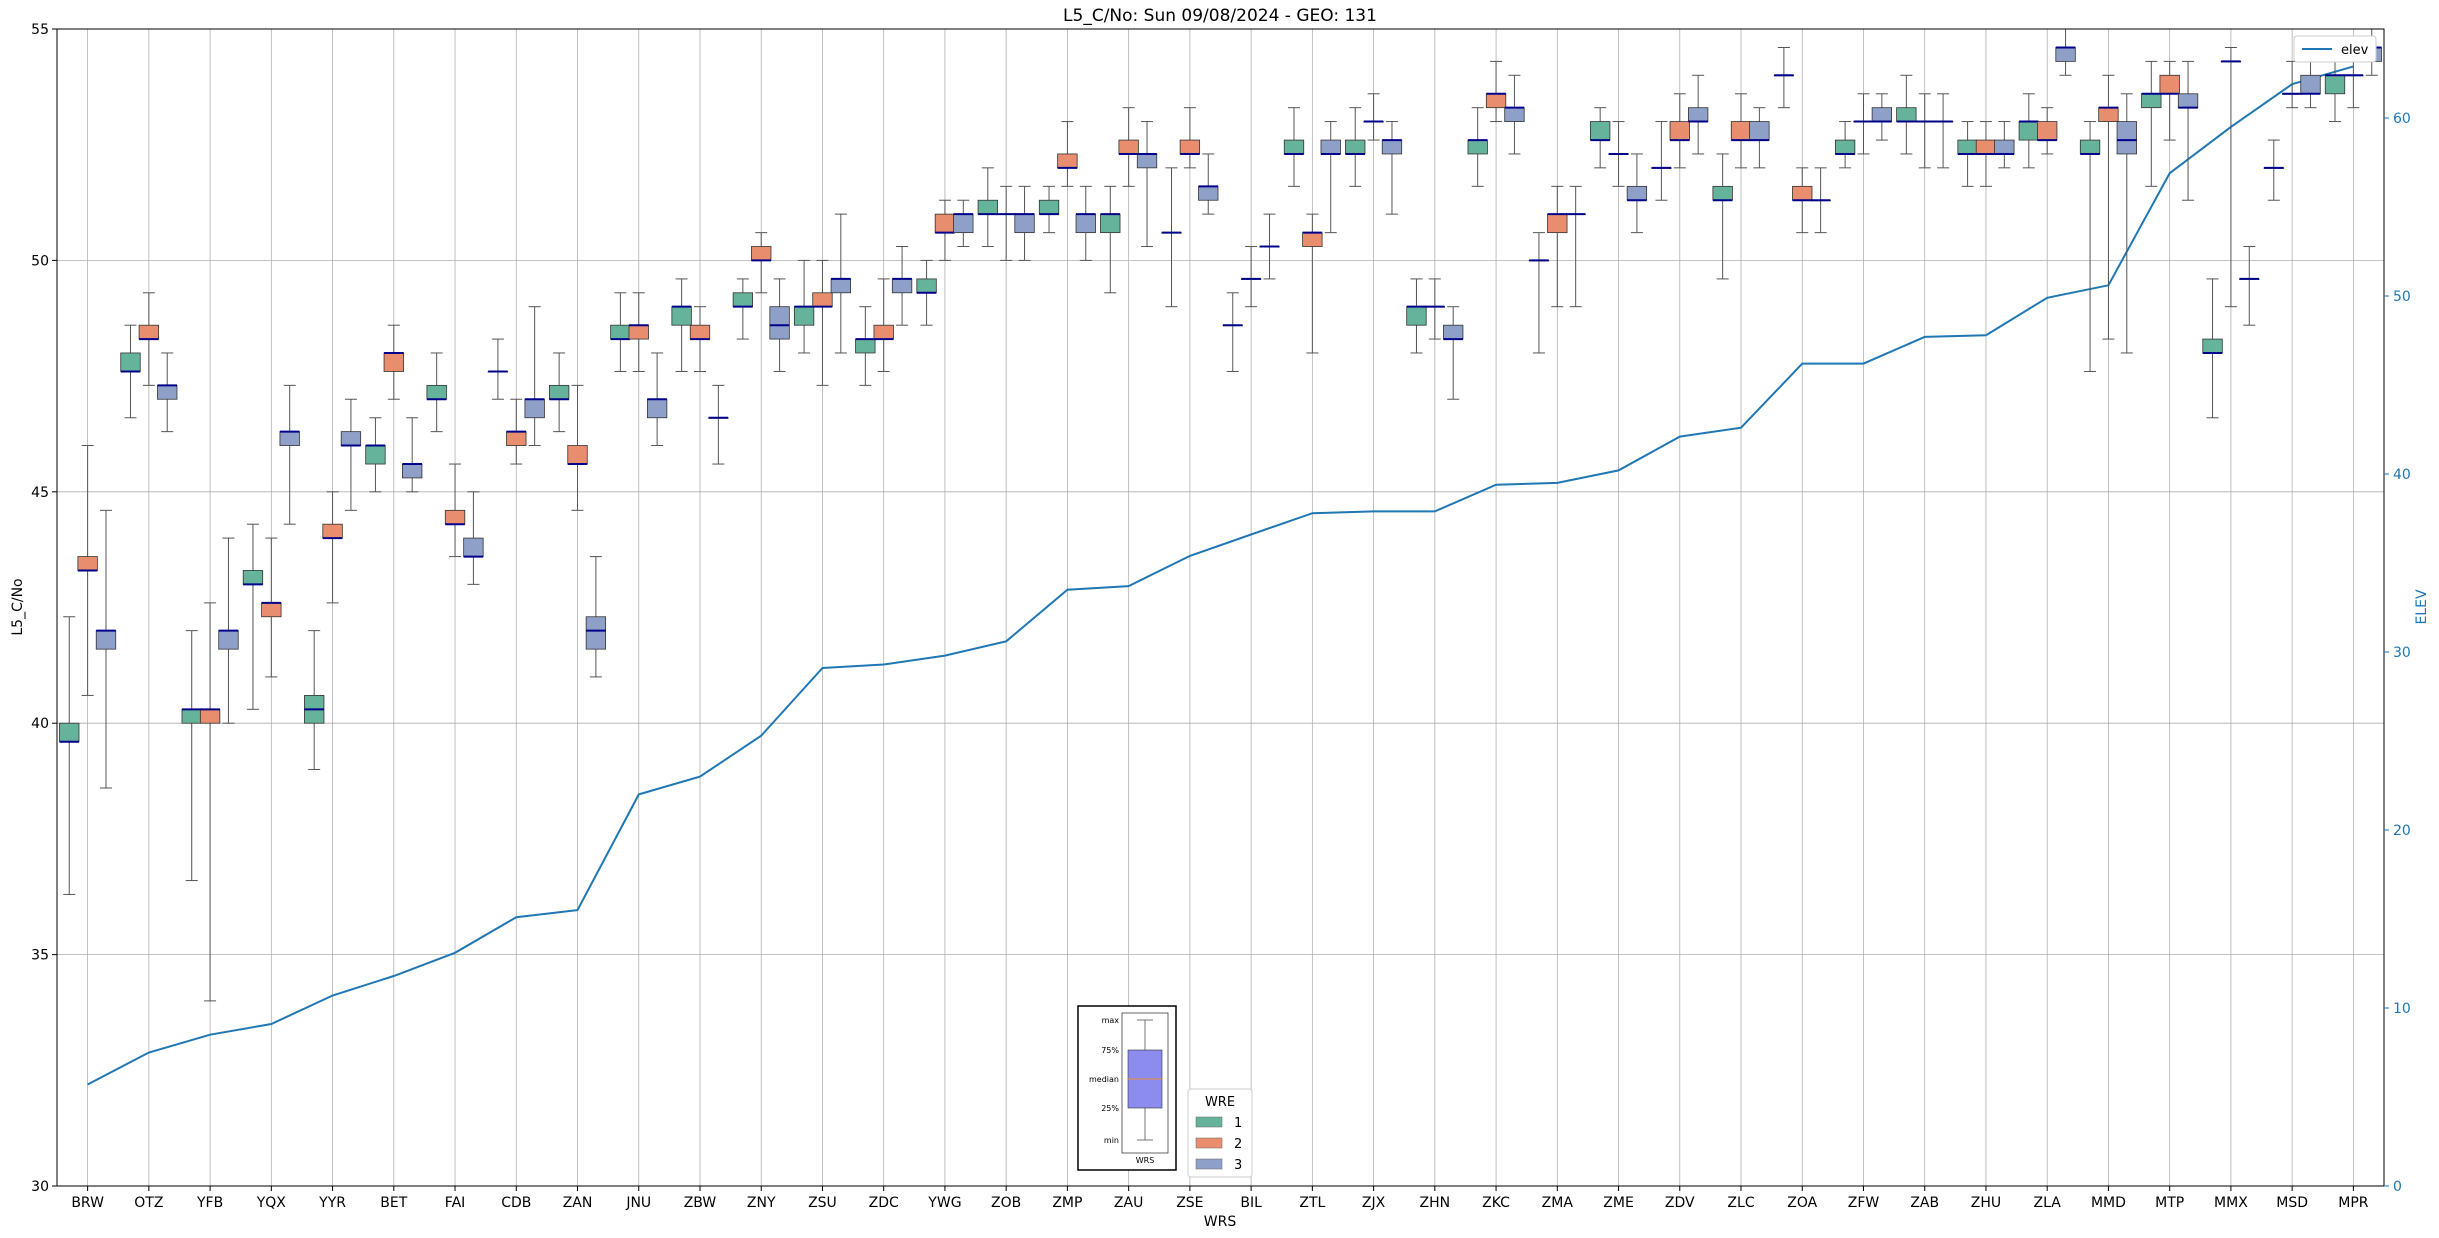 The height and width of the screenshot is (1238, 2439). Describe the element at coordinates (1128, 147) in the screenshot. I see `box-body-ZAU-wre2` at that location.